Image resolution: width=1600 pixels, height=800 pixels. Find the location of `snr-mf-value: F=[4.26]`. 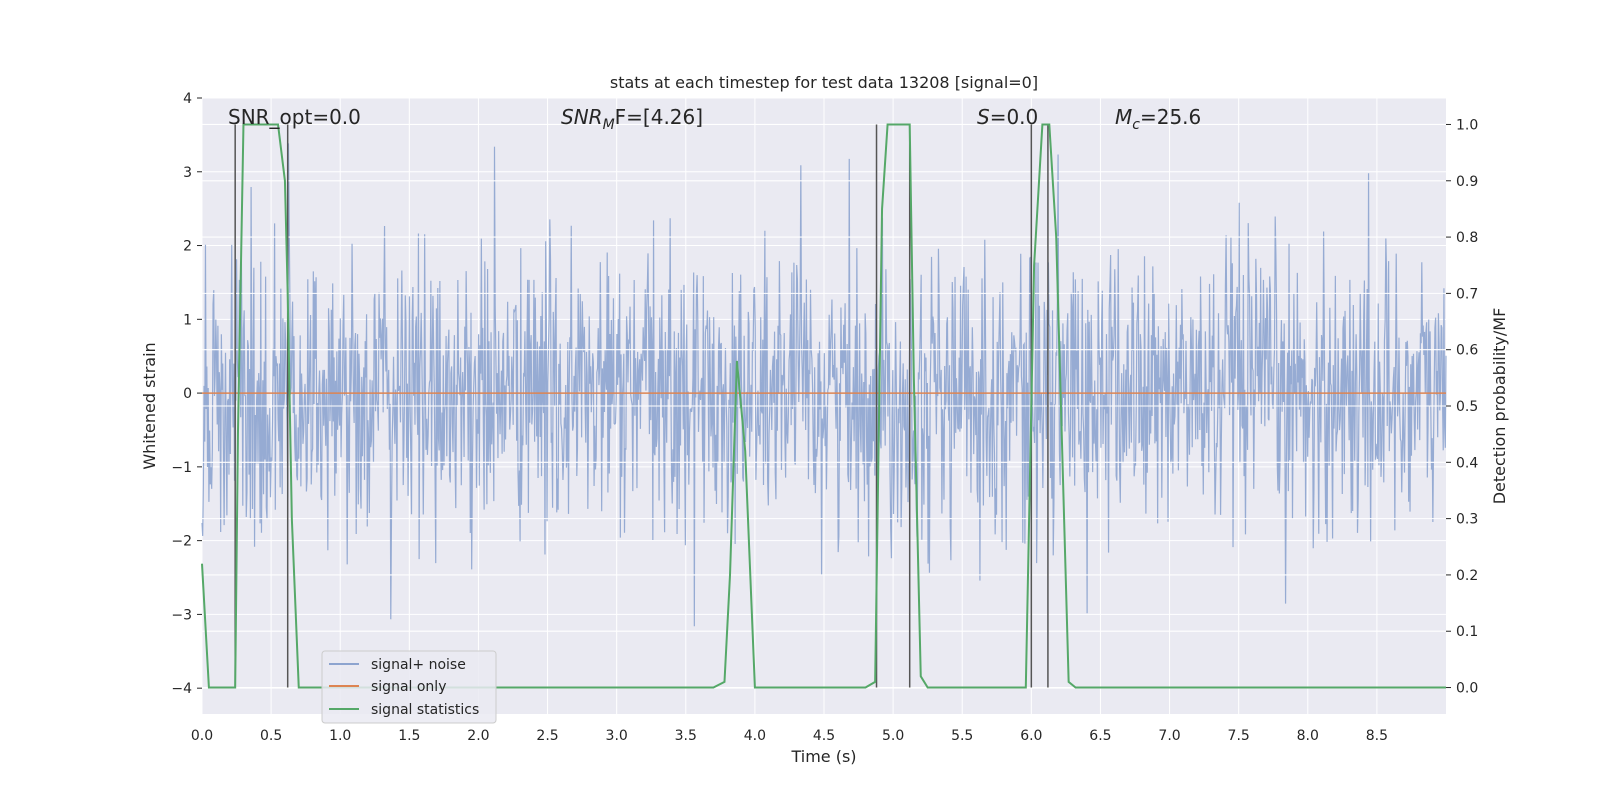

snr-mf-value: F=[4.26] is located at coordinates (659, 117).